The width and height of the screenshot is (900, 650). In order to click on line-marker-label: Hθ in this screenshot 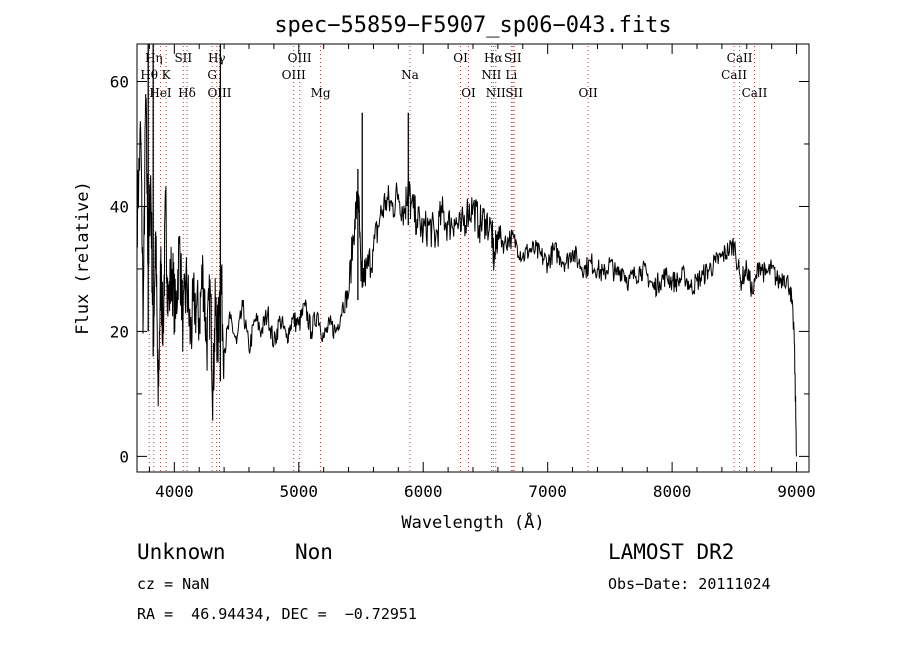, I will do `click(149, 75)`.